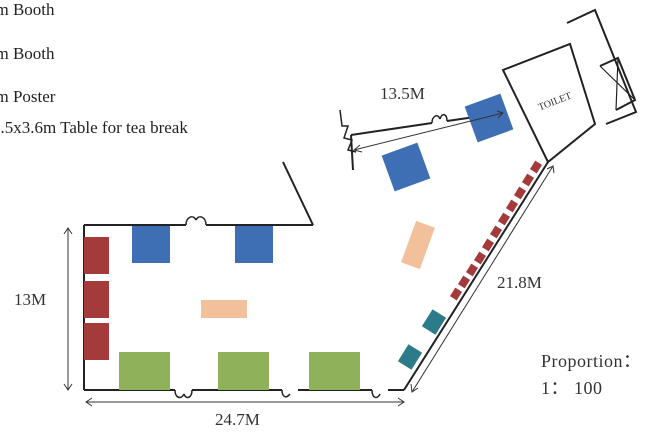  What do you see at coordinates (30, 299) in the screenshot?
I see `height-dimension-label: 13M` at bounding box center [30, 299].